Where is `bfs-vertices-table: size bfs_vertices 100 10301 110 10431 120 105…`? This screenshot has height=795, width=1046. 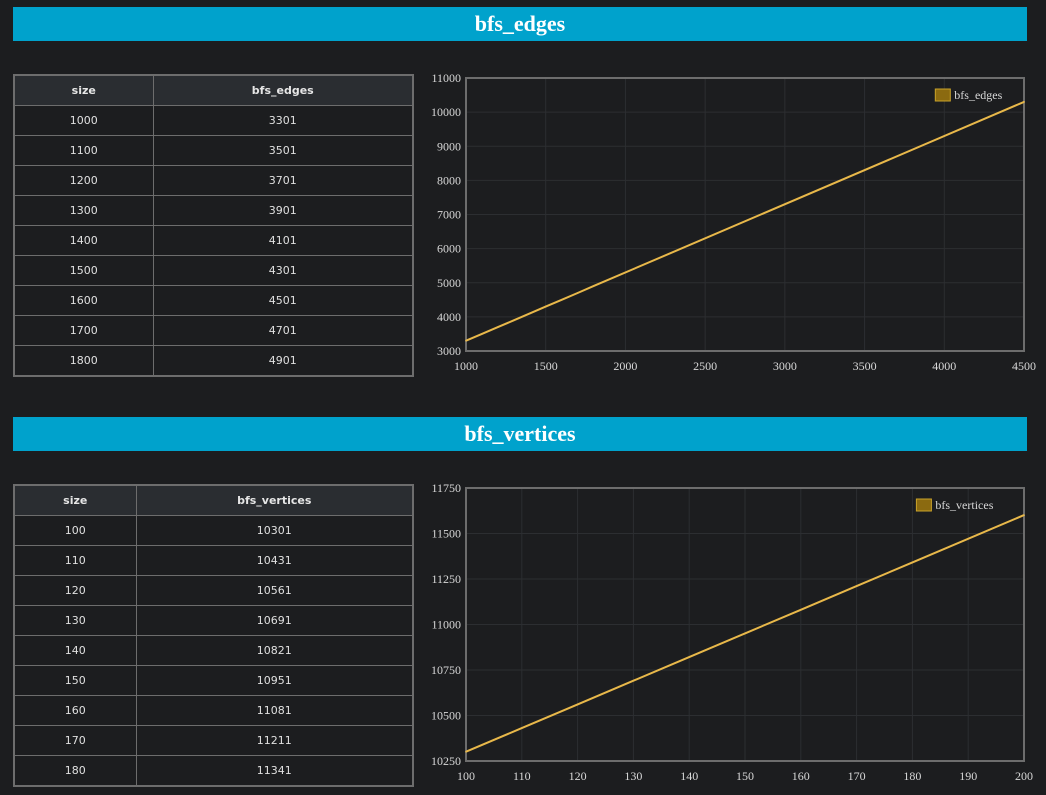
bfs-vertices-table: size bfs_vertices 100 10301 110 10431 120 105… is located at coordinates (213, 635).